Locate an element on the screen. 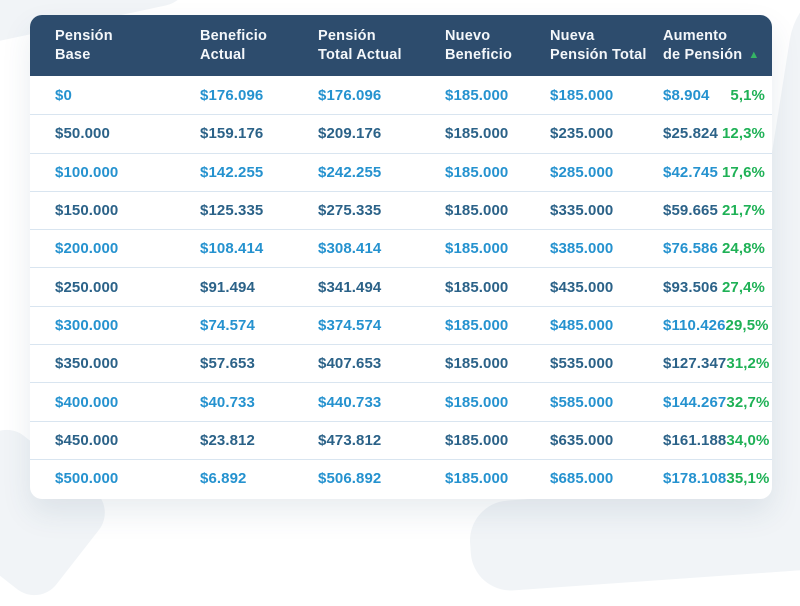 This screenshot has width=800, height=606. cell-aumento-amount: $178.108 is located at coordinates (695, 479).